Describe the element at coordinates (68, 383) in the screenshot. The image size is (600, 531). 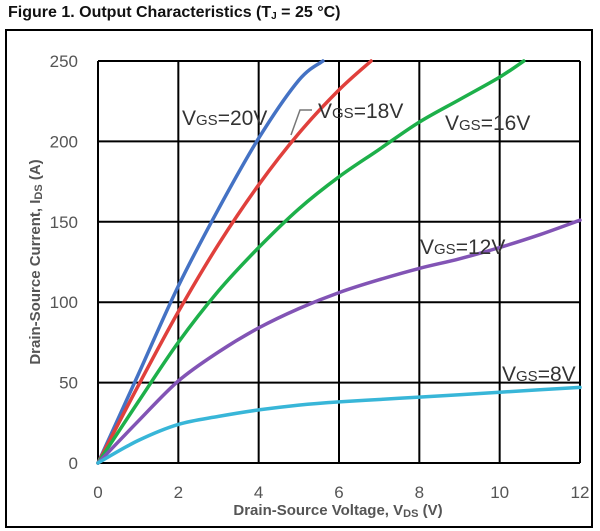
I see `y-tick-label: 50` at that location.